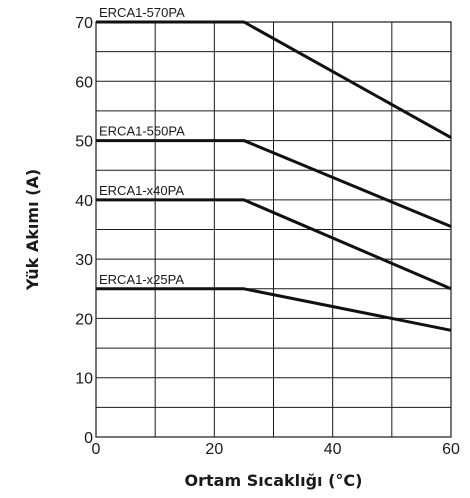 Image resolution: width=470 pixels, height=498 pixels. What do you see at coordinates (32, 230) in the screenshot?
I see `y-axis-title: Yük Akımı (A)` at bounding box center [32, 230].